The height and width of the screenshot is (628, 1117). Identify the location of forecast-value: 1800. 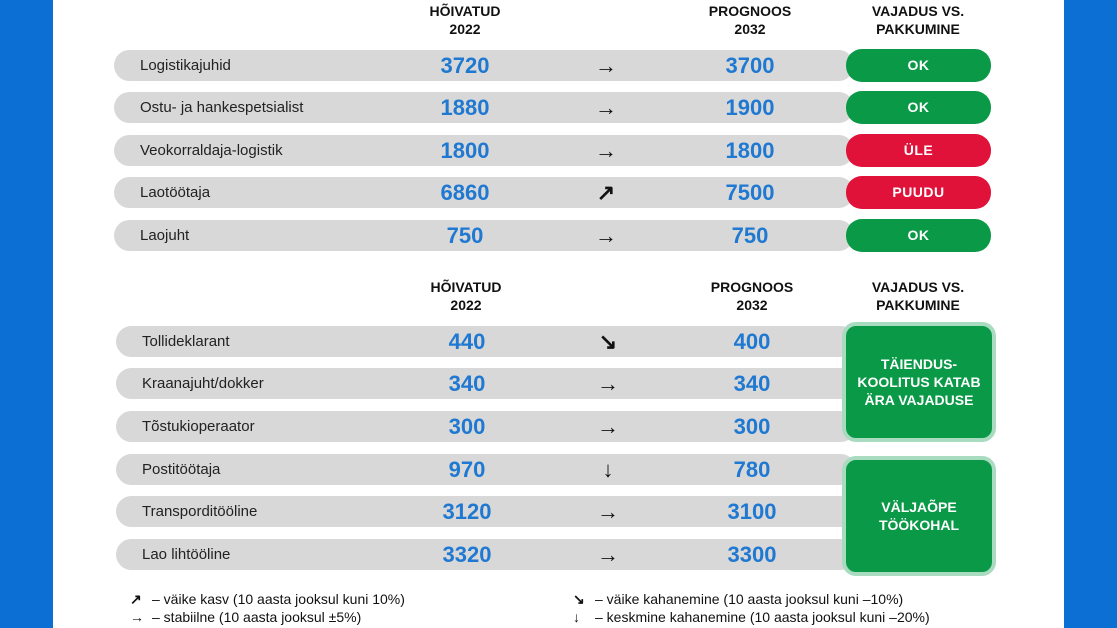
(750, 150).